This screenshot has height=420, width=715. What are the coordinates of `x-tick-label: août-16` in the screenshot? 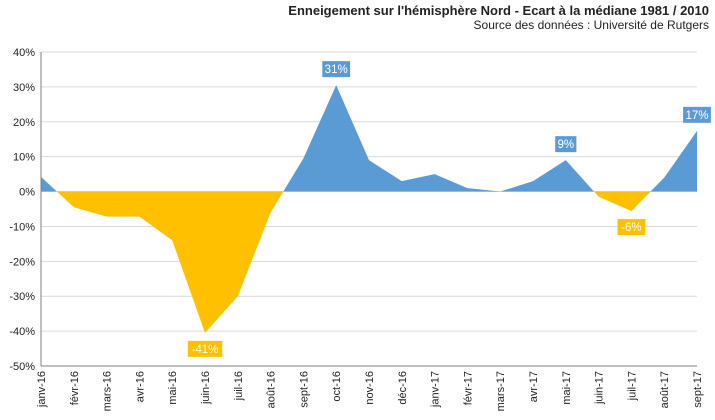 It's located at (272, 389).